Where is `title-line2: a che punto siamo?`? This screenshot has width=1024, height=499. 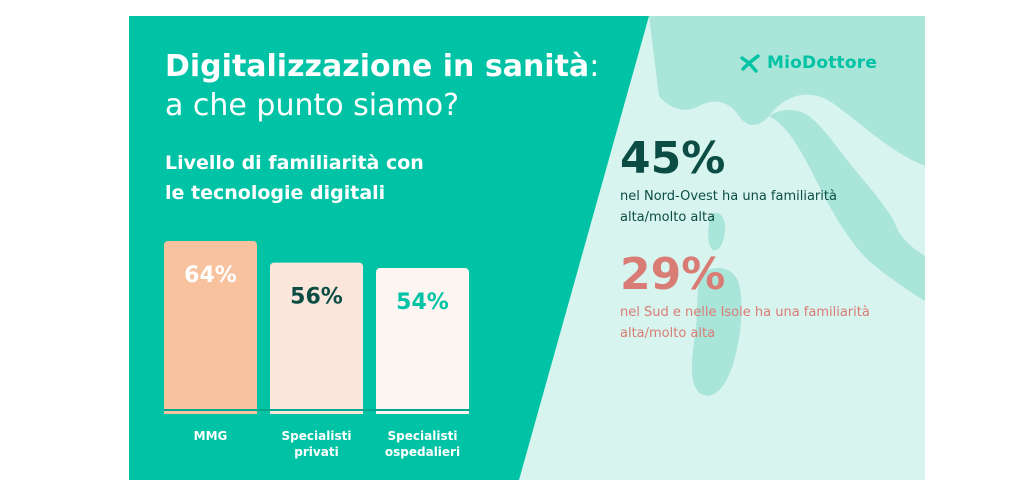
title-line2: a che punto siamo? is located at coordinates (312, 105).